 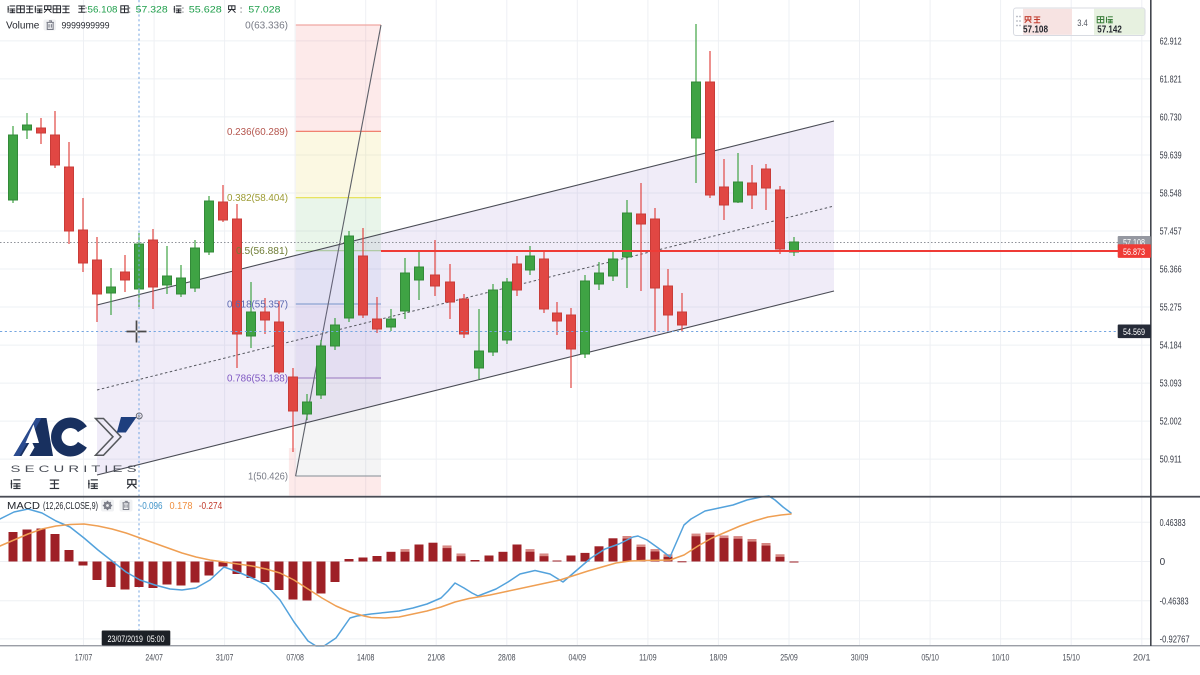 What do you see at coordinates (1171, 308) in the screenshot?
I see `svg-text: 55.275` at bounding box center [1171, 308].